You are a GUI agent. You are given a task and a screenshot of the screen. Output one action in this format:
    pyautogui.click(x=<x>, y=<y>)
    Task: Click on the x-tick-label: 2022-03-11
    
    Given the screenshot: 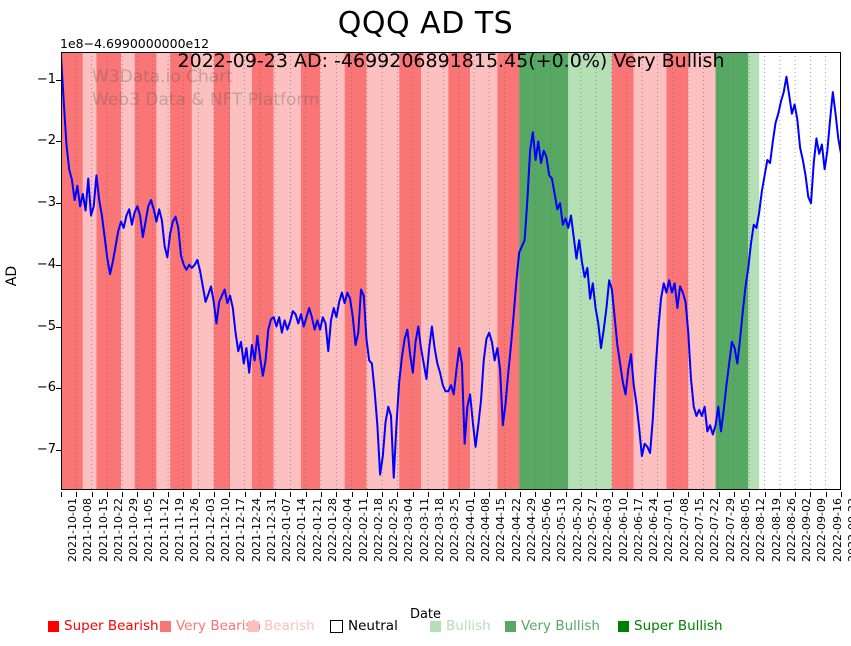 What is the action you would take?
    pyautogui.click(x=424, y=530)
    